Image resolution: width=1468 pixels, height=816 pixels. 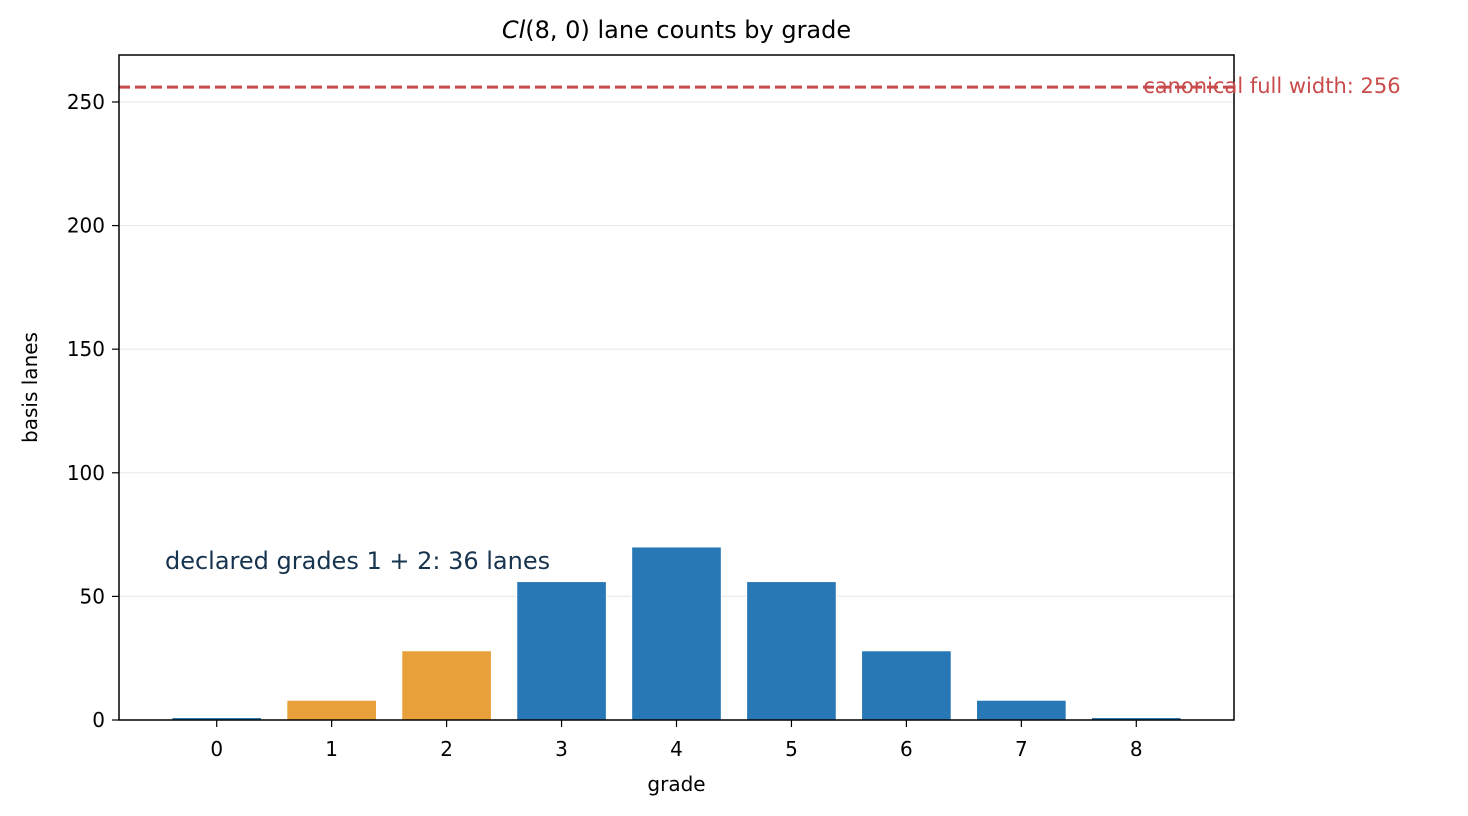 I want to click on x-tick-label: 0, so click(x=216, y=749).